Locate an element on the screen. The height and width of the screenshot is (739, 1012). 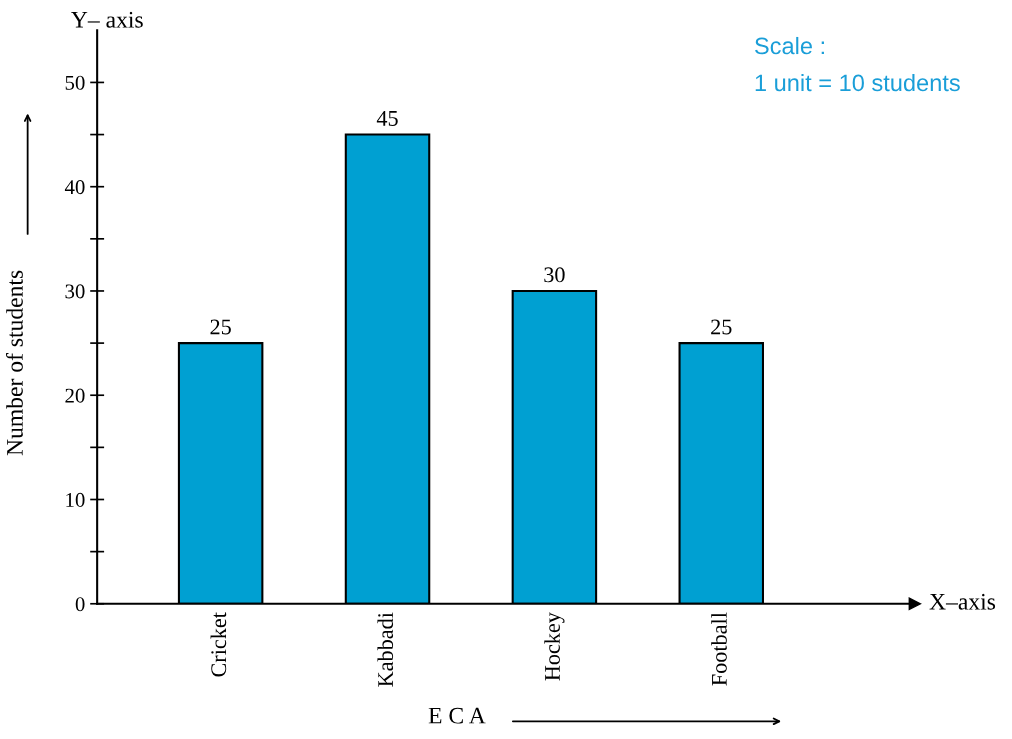
y-axis-title: Number of students is located at coordinates (14, 363).